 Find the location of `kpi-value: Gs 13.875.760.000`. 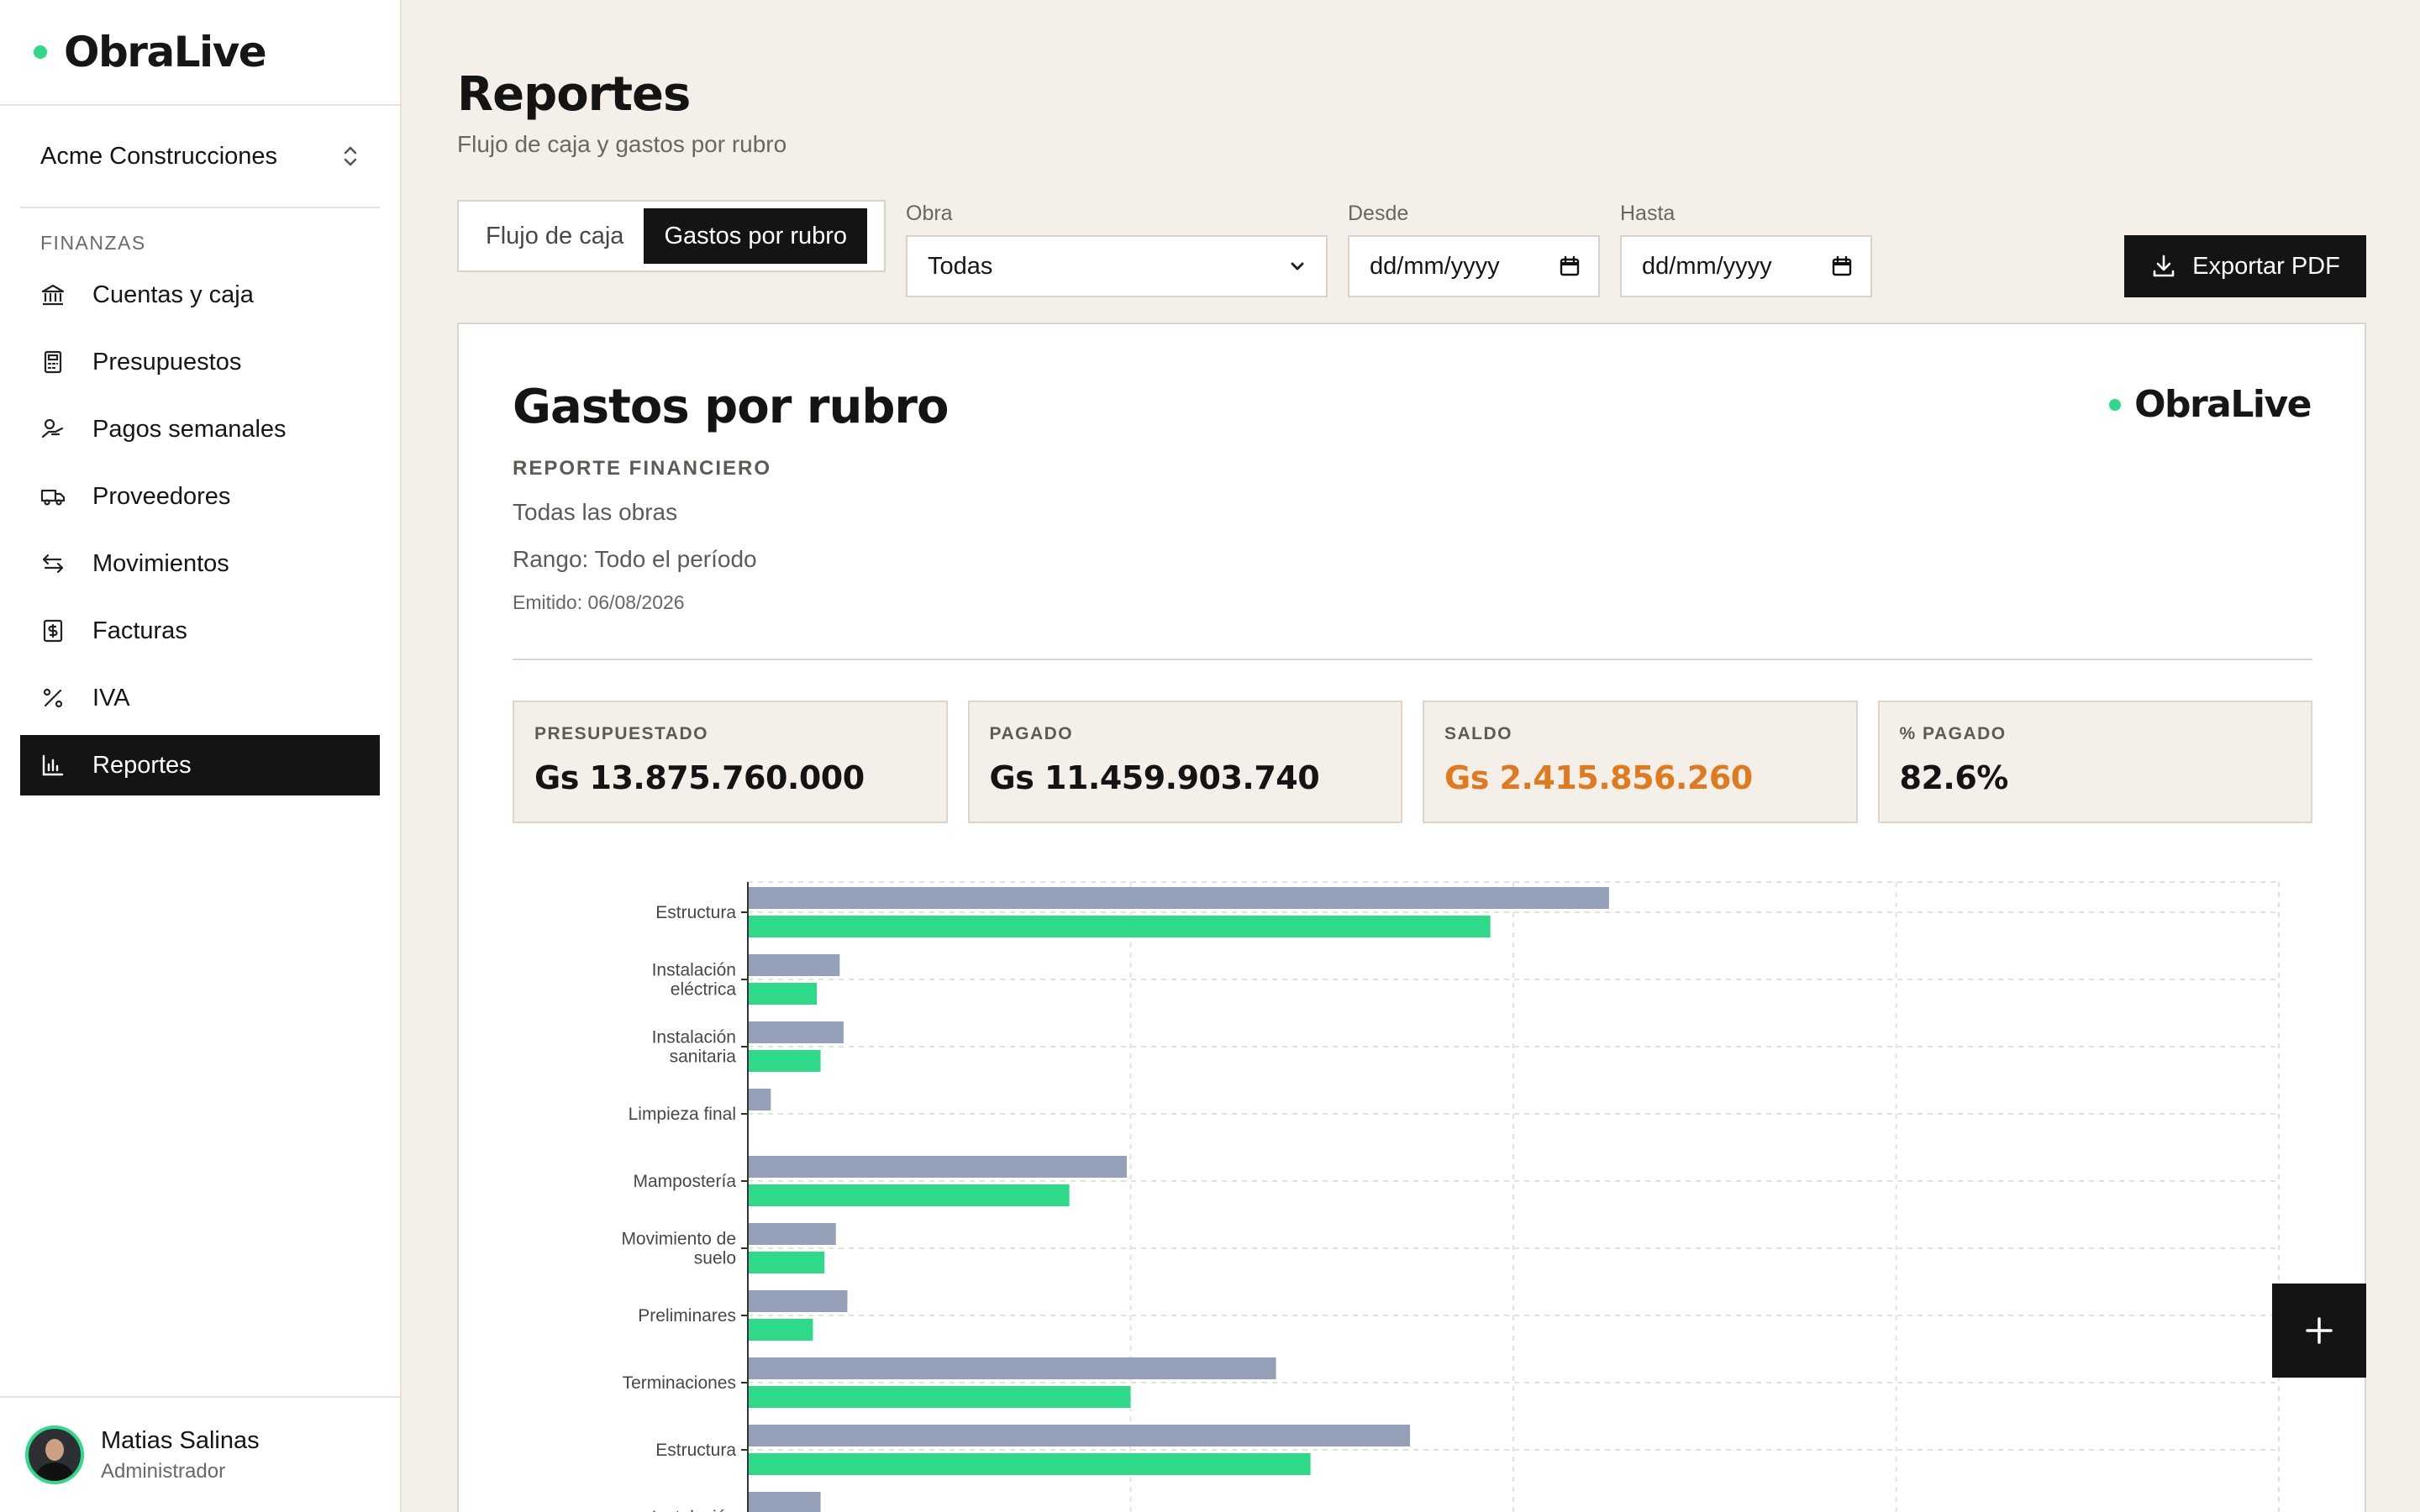

kpi-value: Gs 13.875.760.000 is located at coordinates (699, 777).